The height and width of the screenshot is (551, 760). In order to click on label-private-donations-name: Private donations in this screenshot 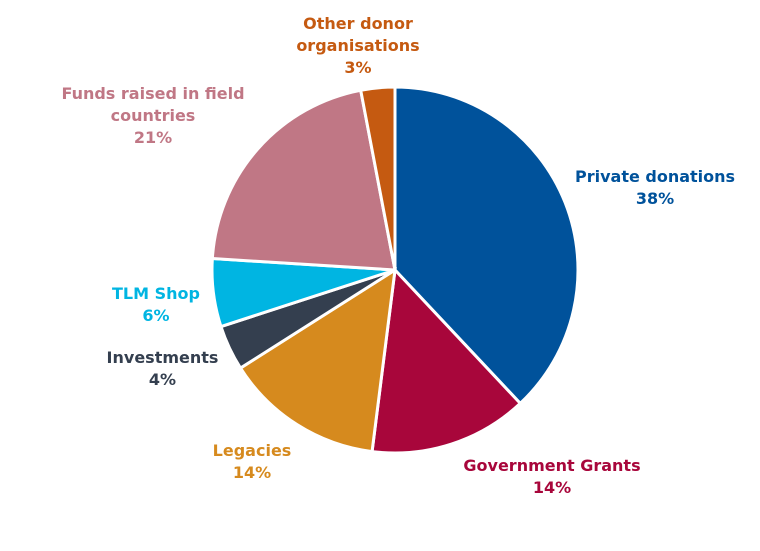, I will do `click(655, 176)`.